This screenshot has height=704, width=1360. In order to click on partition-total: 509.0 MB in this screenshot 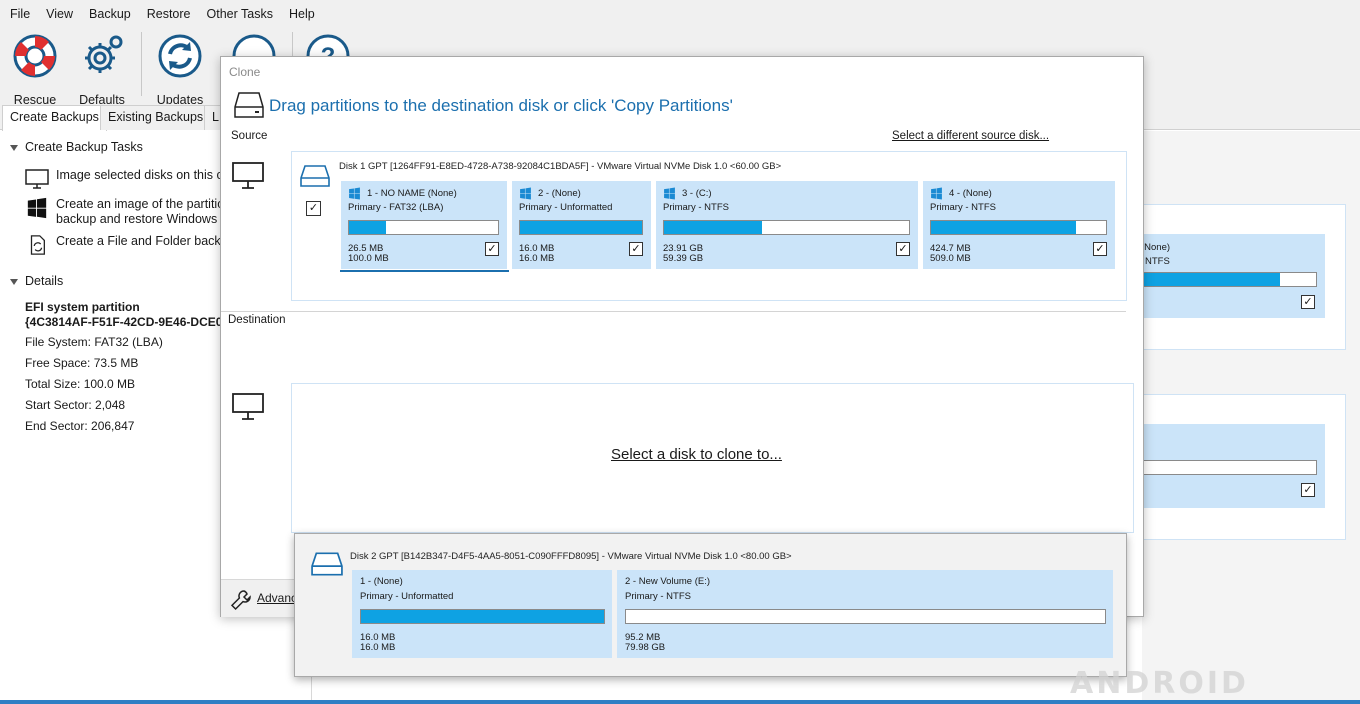, I will do `click(950, 258)`.